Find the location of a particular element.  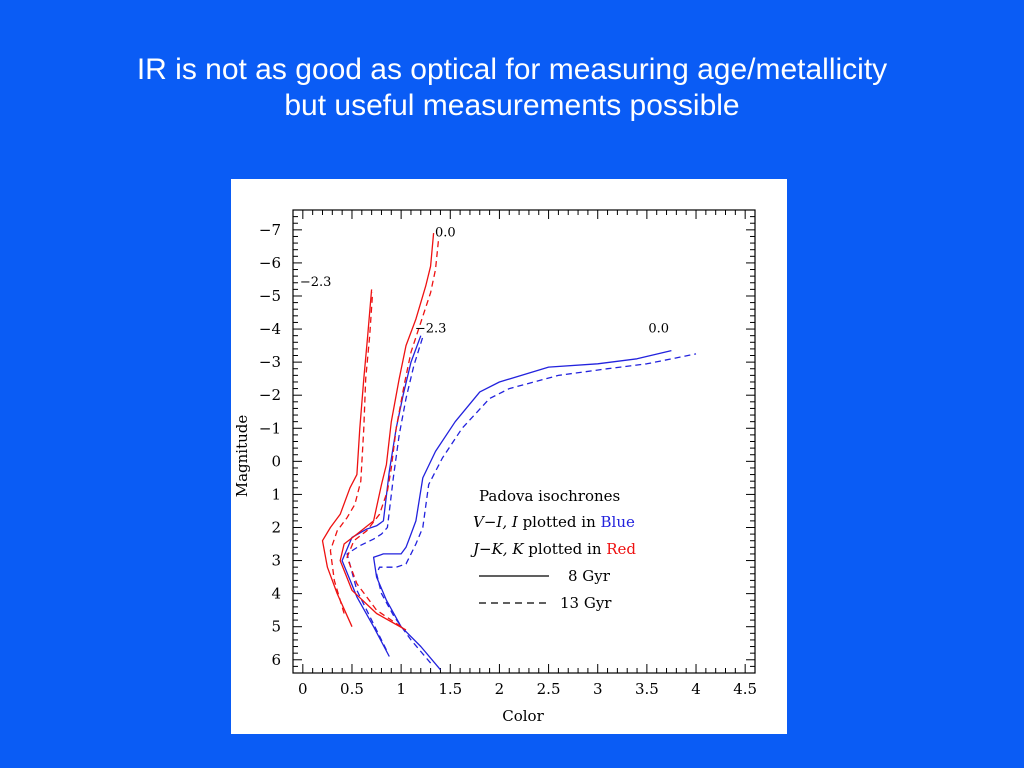

x-tick-label: 2 is located at coordinates (500, 689).